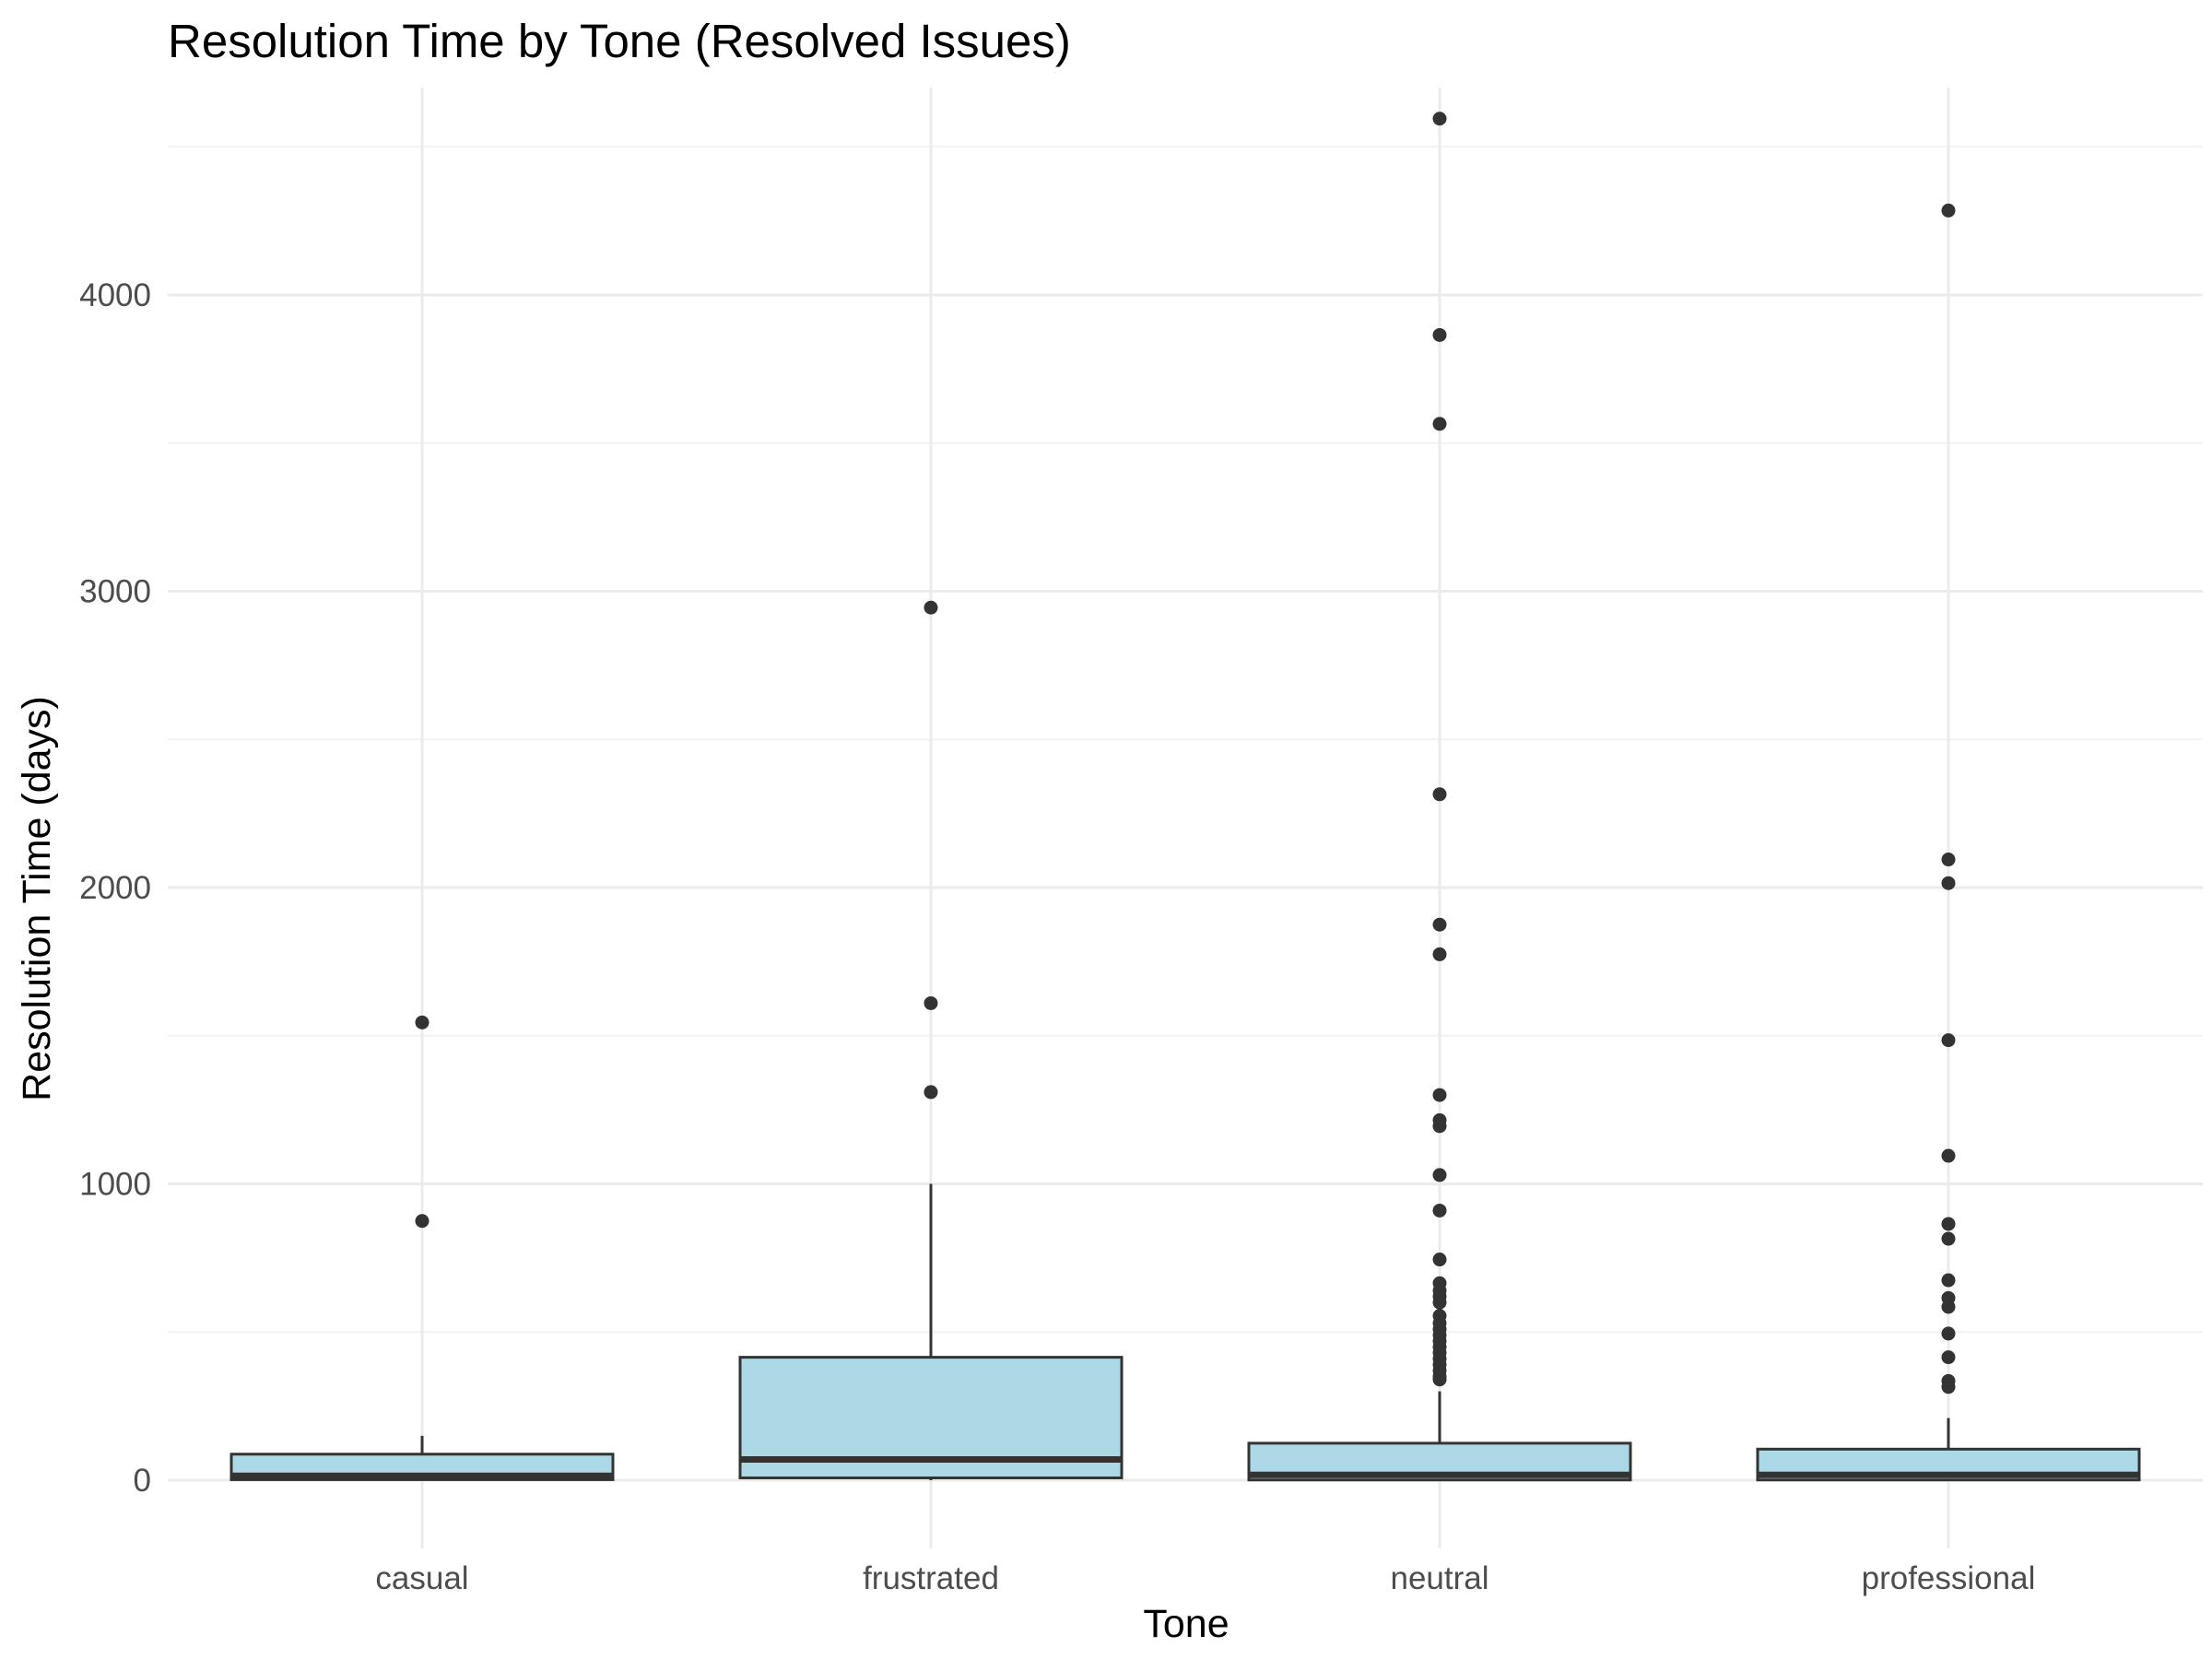 The width and height of the screenshot is (2212, 1659). I want to click on box-frustrated, so click(931, 1040).